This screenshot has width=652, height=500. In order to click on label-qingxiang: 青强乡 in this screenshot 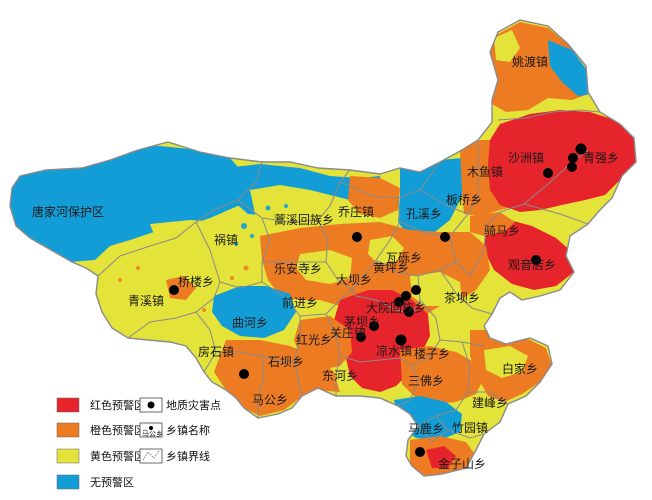, I will do `click(601, 158)`.